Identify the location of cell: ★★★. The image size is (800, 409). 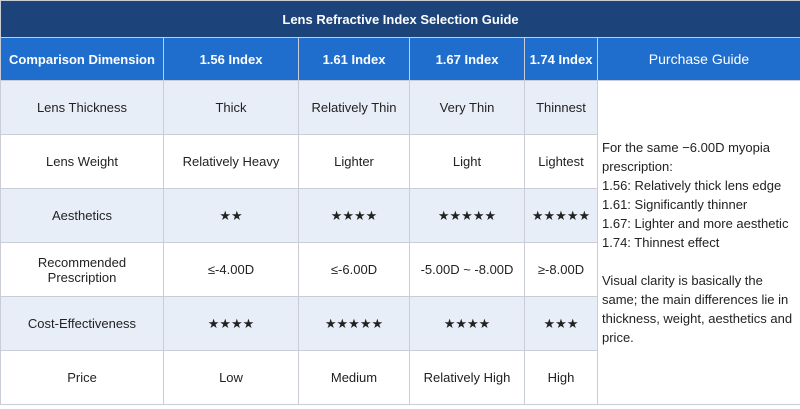
(561, 323).